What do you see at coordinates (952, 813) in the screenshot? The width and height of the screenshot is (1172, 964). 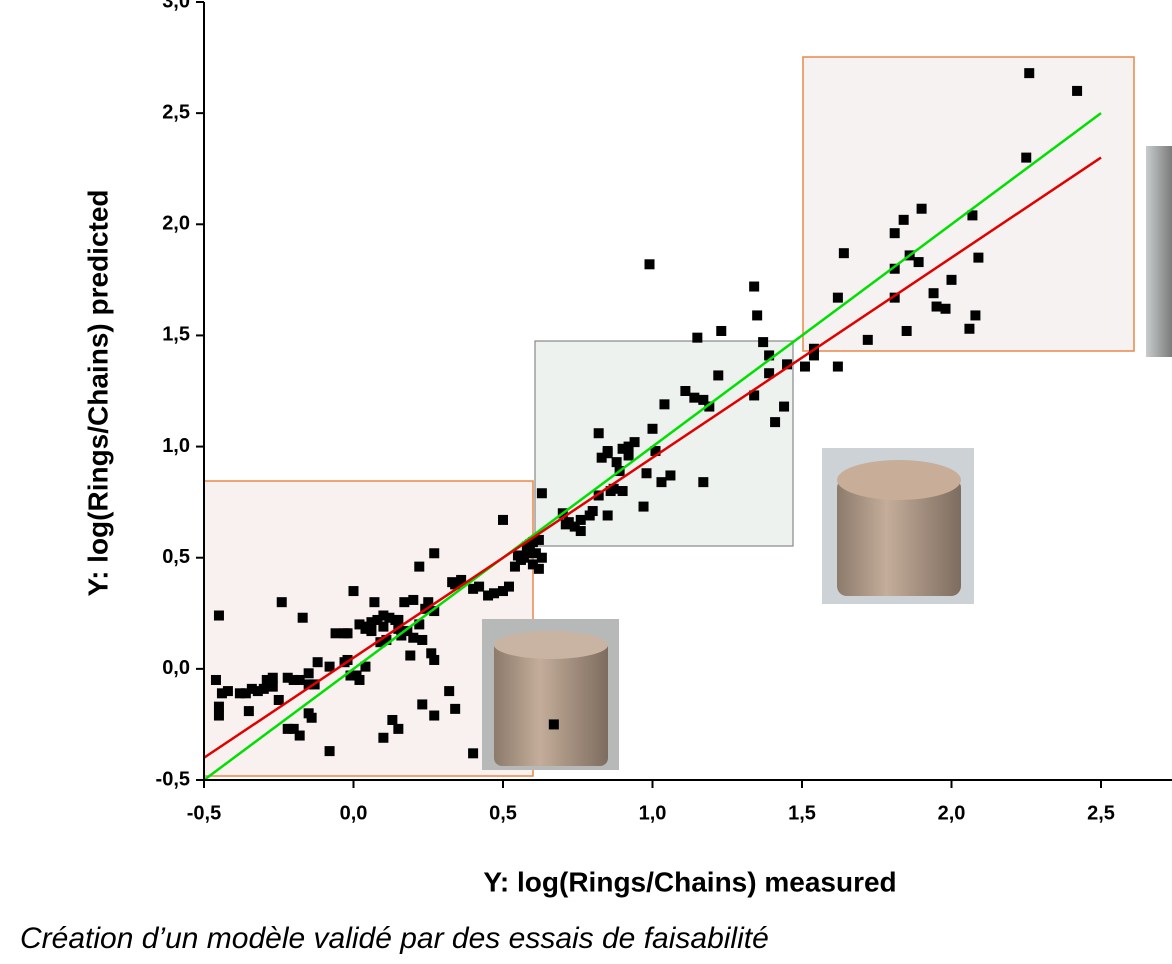 I see `x-tick-label: 2,0` at bounding box center [952, 813].